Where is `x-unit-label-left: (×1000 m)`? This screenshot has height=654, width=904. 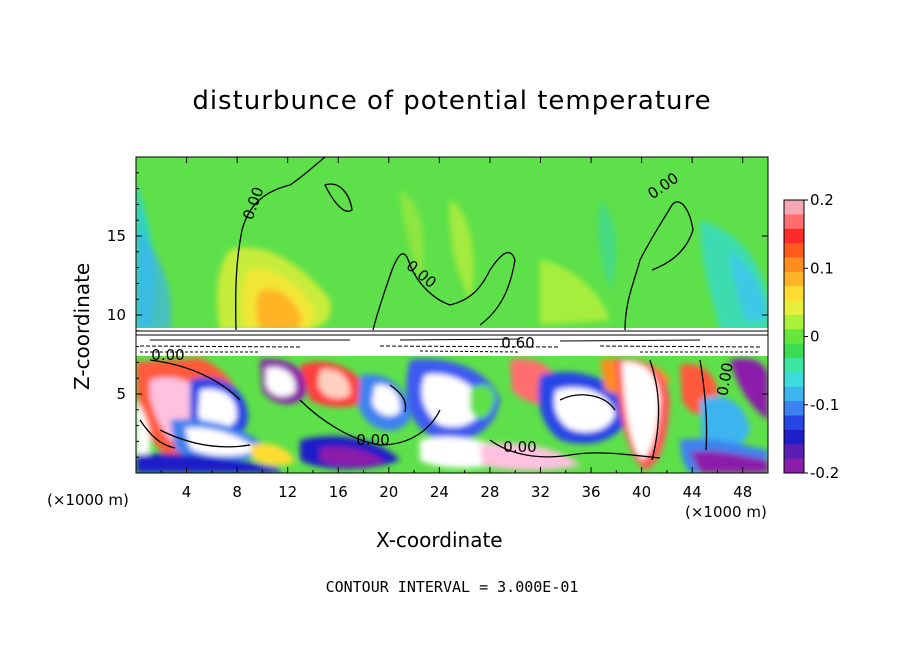
x-unit-label-left: (×1000 m) is located at coordinates (88, 500).